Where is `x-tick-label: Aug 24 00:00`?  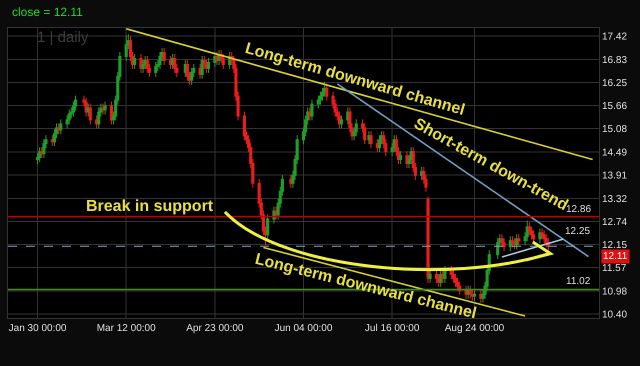
x-tick-label: Aug 24 00:00 is located at coordinates (474, 328).